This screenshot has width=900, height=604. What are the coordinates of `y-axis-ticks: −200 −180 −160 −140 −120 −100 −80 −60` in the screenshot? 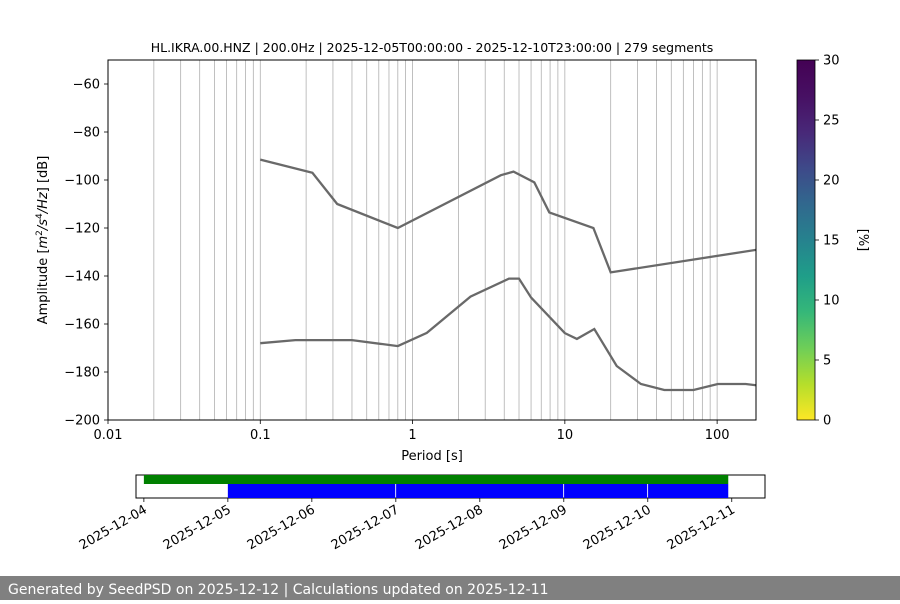 It's located at (86, 253).